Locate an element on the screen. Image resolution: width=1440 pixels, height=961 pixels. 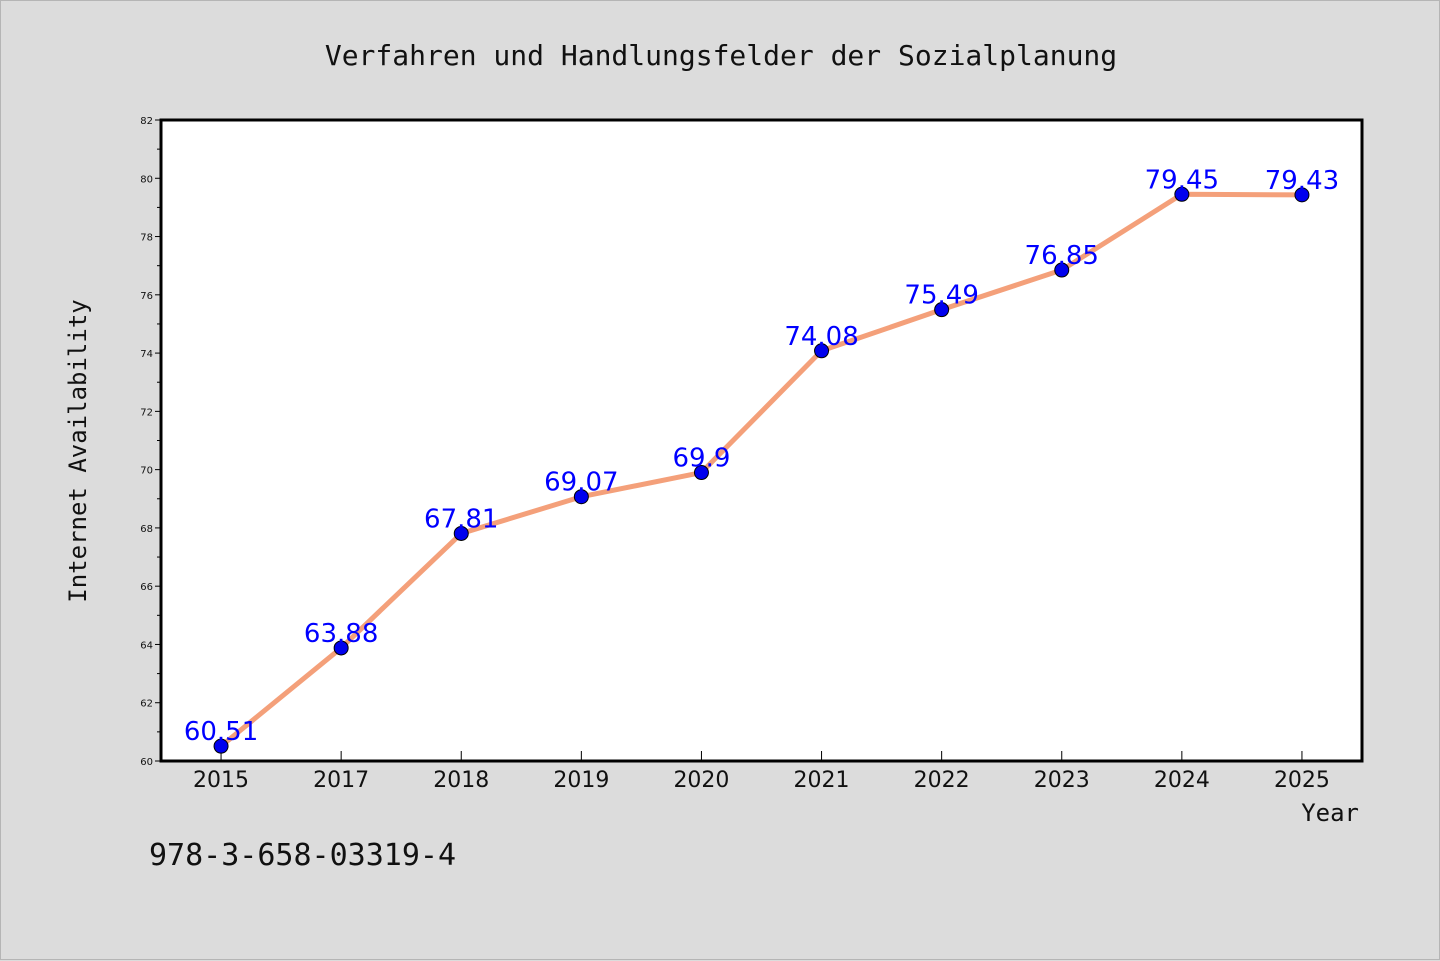
x-tick-label: 2021 is located at coordinates (822, 780).